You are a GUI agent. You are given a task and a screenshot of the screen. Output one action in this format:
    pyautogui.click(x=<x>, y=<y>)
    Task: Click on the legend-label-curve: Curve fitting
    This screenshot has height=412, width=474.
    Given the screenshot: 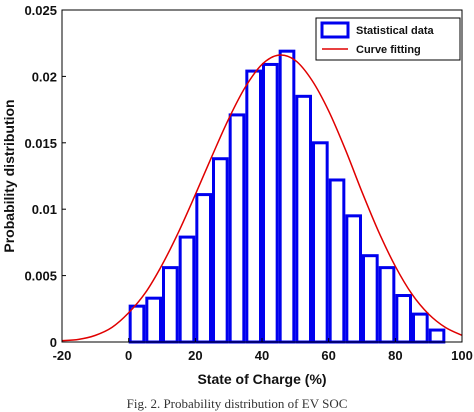 What is the action you would take?
    pyautogui.click(x=388, y=50)
    